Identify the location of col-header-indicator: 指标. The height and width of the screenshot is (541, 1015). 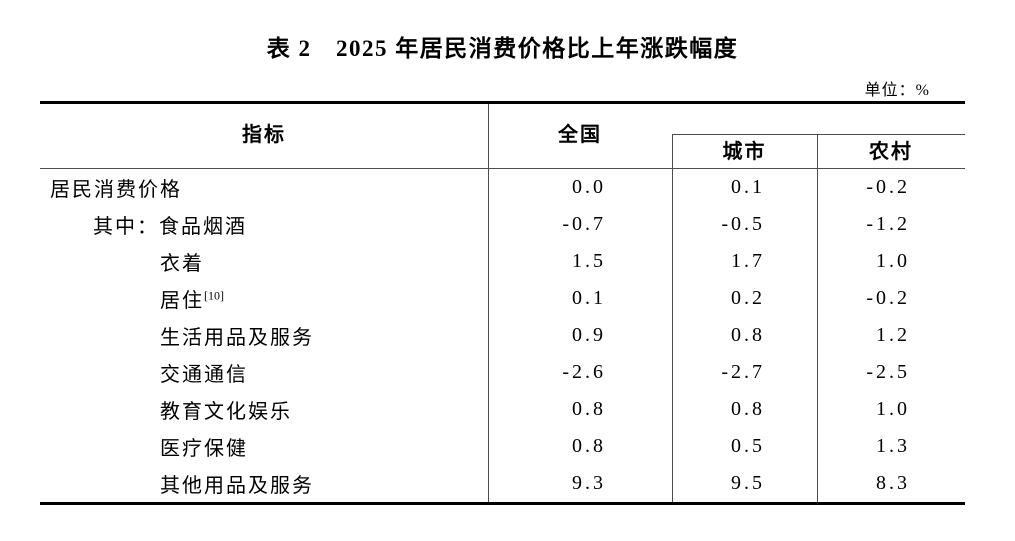
(264, 135).